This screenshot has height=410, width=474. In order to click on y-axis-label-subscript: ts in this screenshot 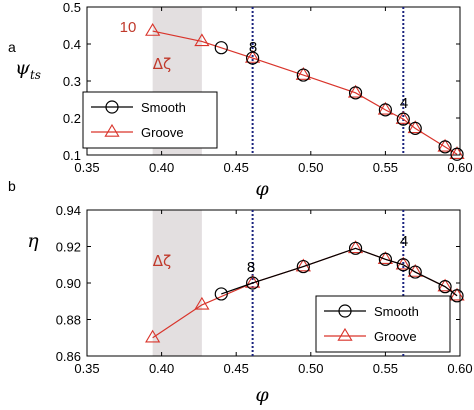, I will do `click(35, 75)`.